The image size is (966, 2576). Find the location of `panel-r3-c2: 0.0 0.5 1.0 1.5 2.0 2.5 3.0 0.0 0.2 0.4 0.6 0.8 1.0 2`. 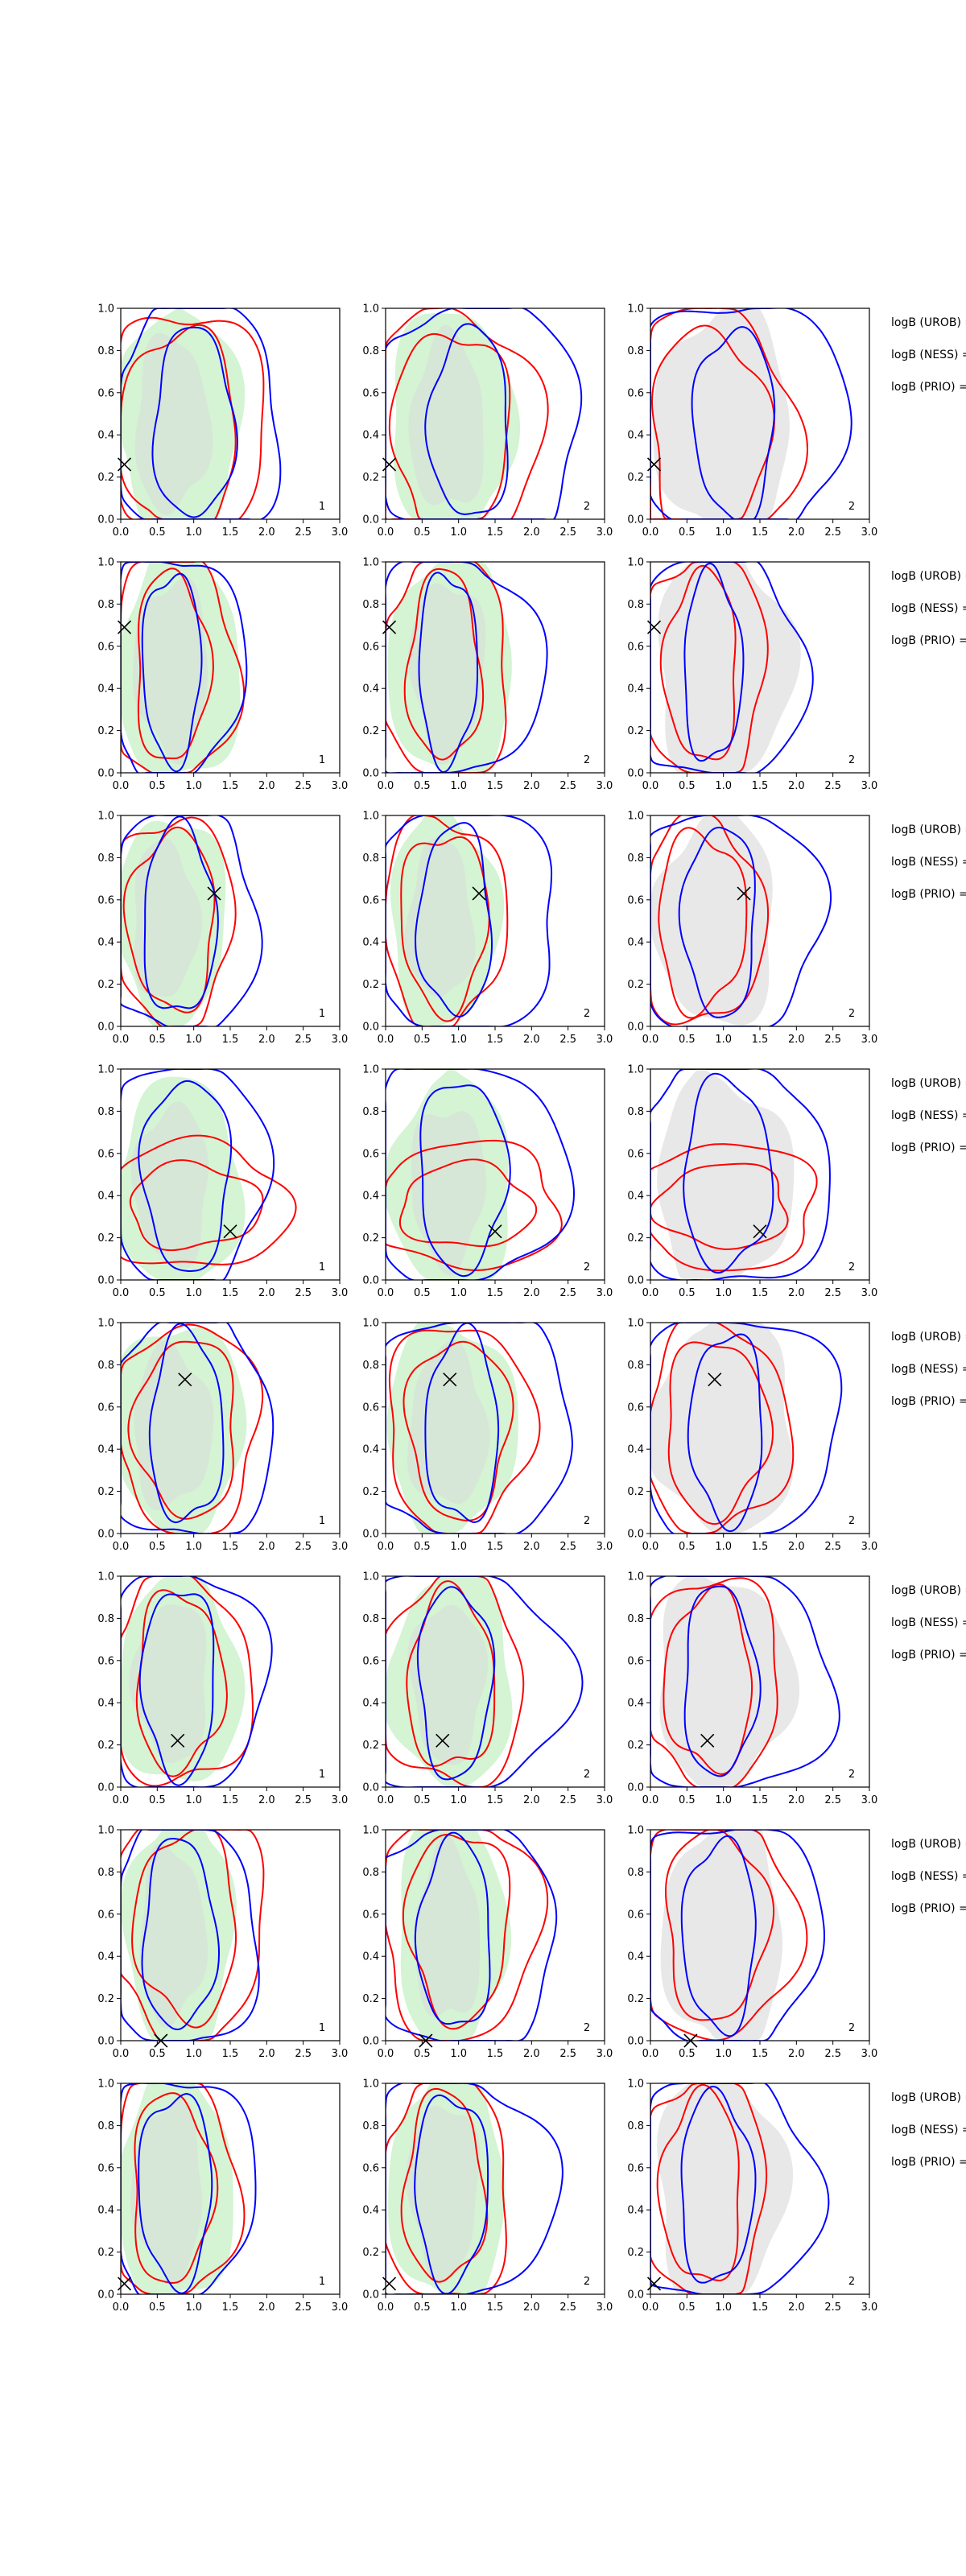

panel-r3-c2: 0.0 0.5 1.0 1.5 2.0 2.5 3.0 0.0 0.2 0.4 0.6 0.8 1.0 2 is located at coordinates (487, 928).